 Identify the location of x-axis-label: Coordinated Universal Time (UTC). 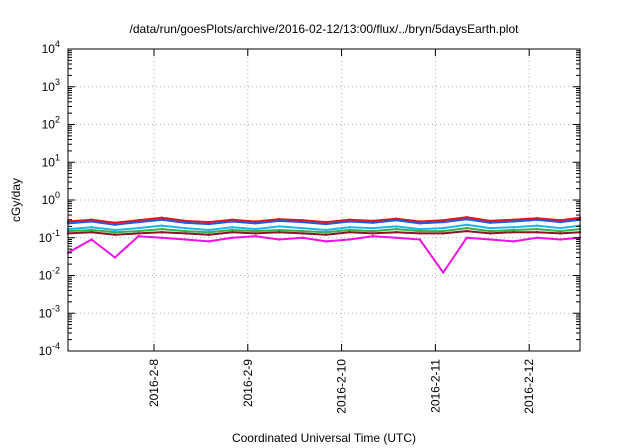
(324, 438).